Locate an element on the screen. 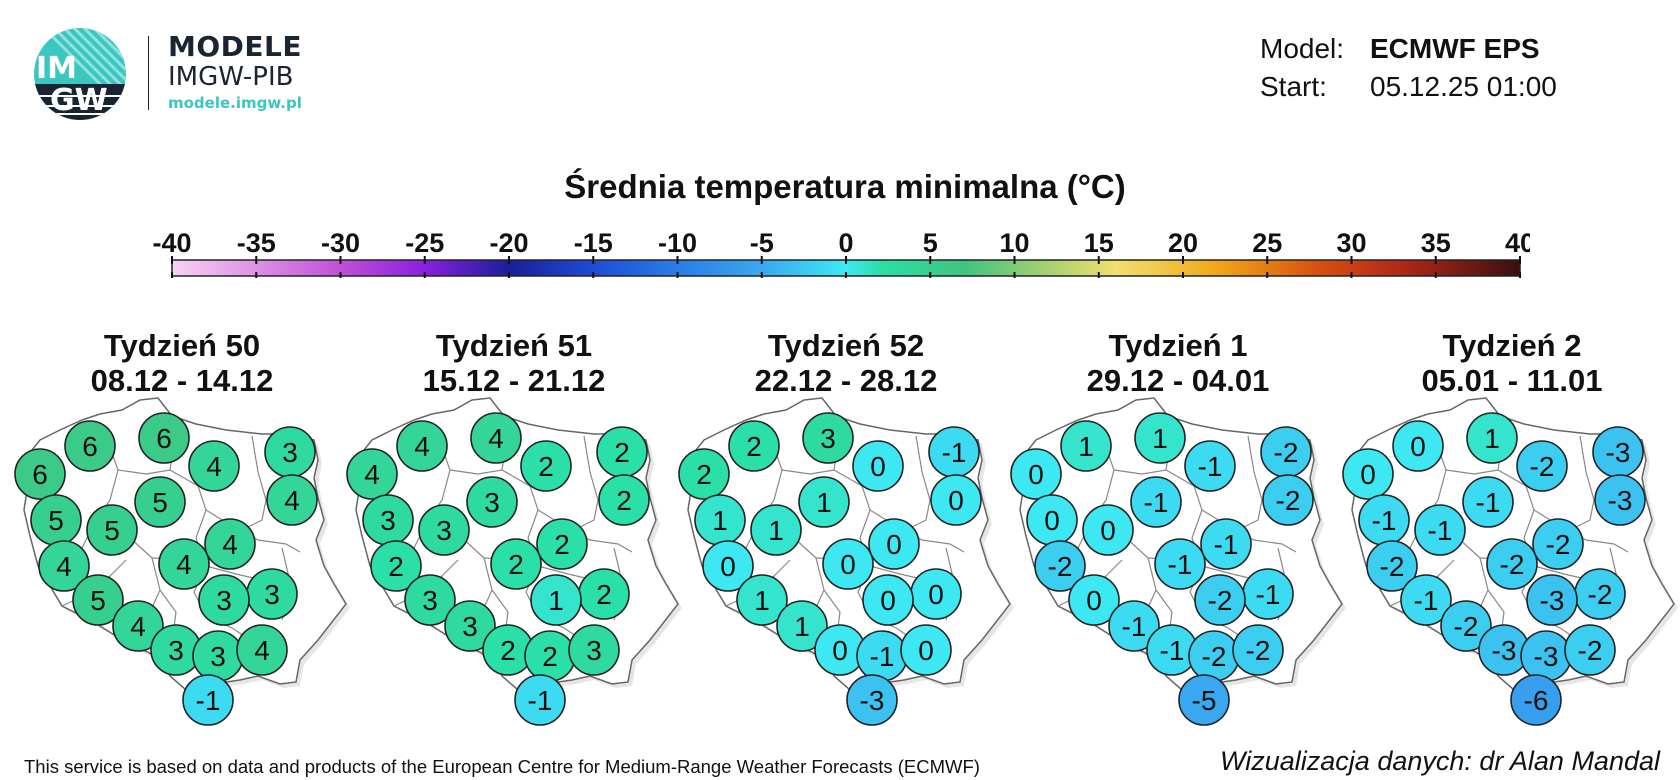  logo-url: modele.imgw.pl is located at coordinates (235, 103).